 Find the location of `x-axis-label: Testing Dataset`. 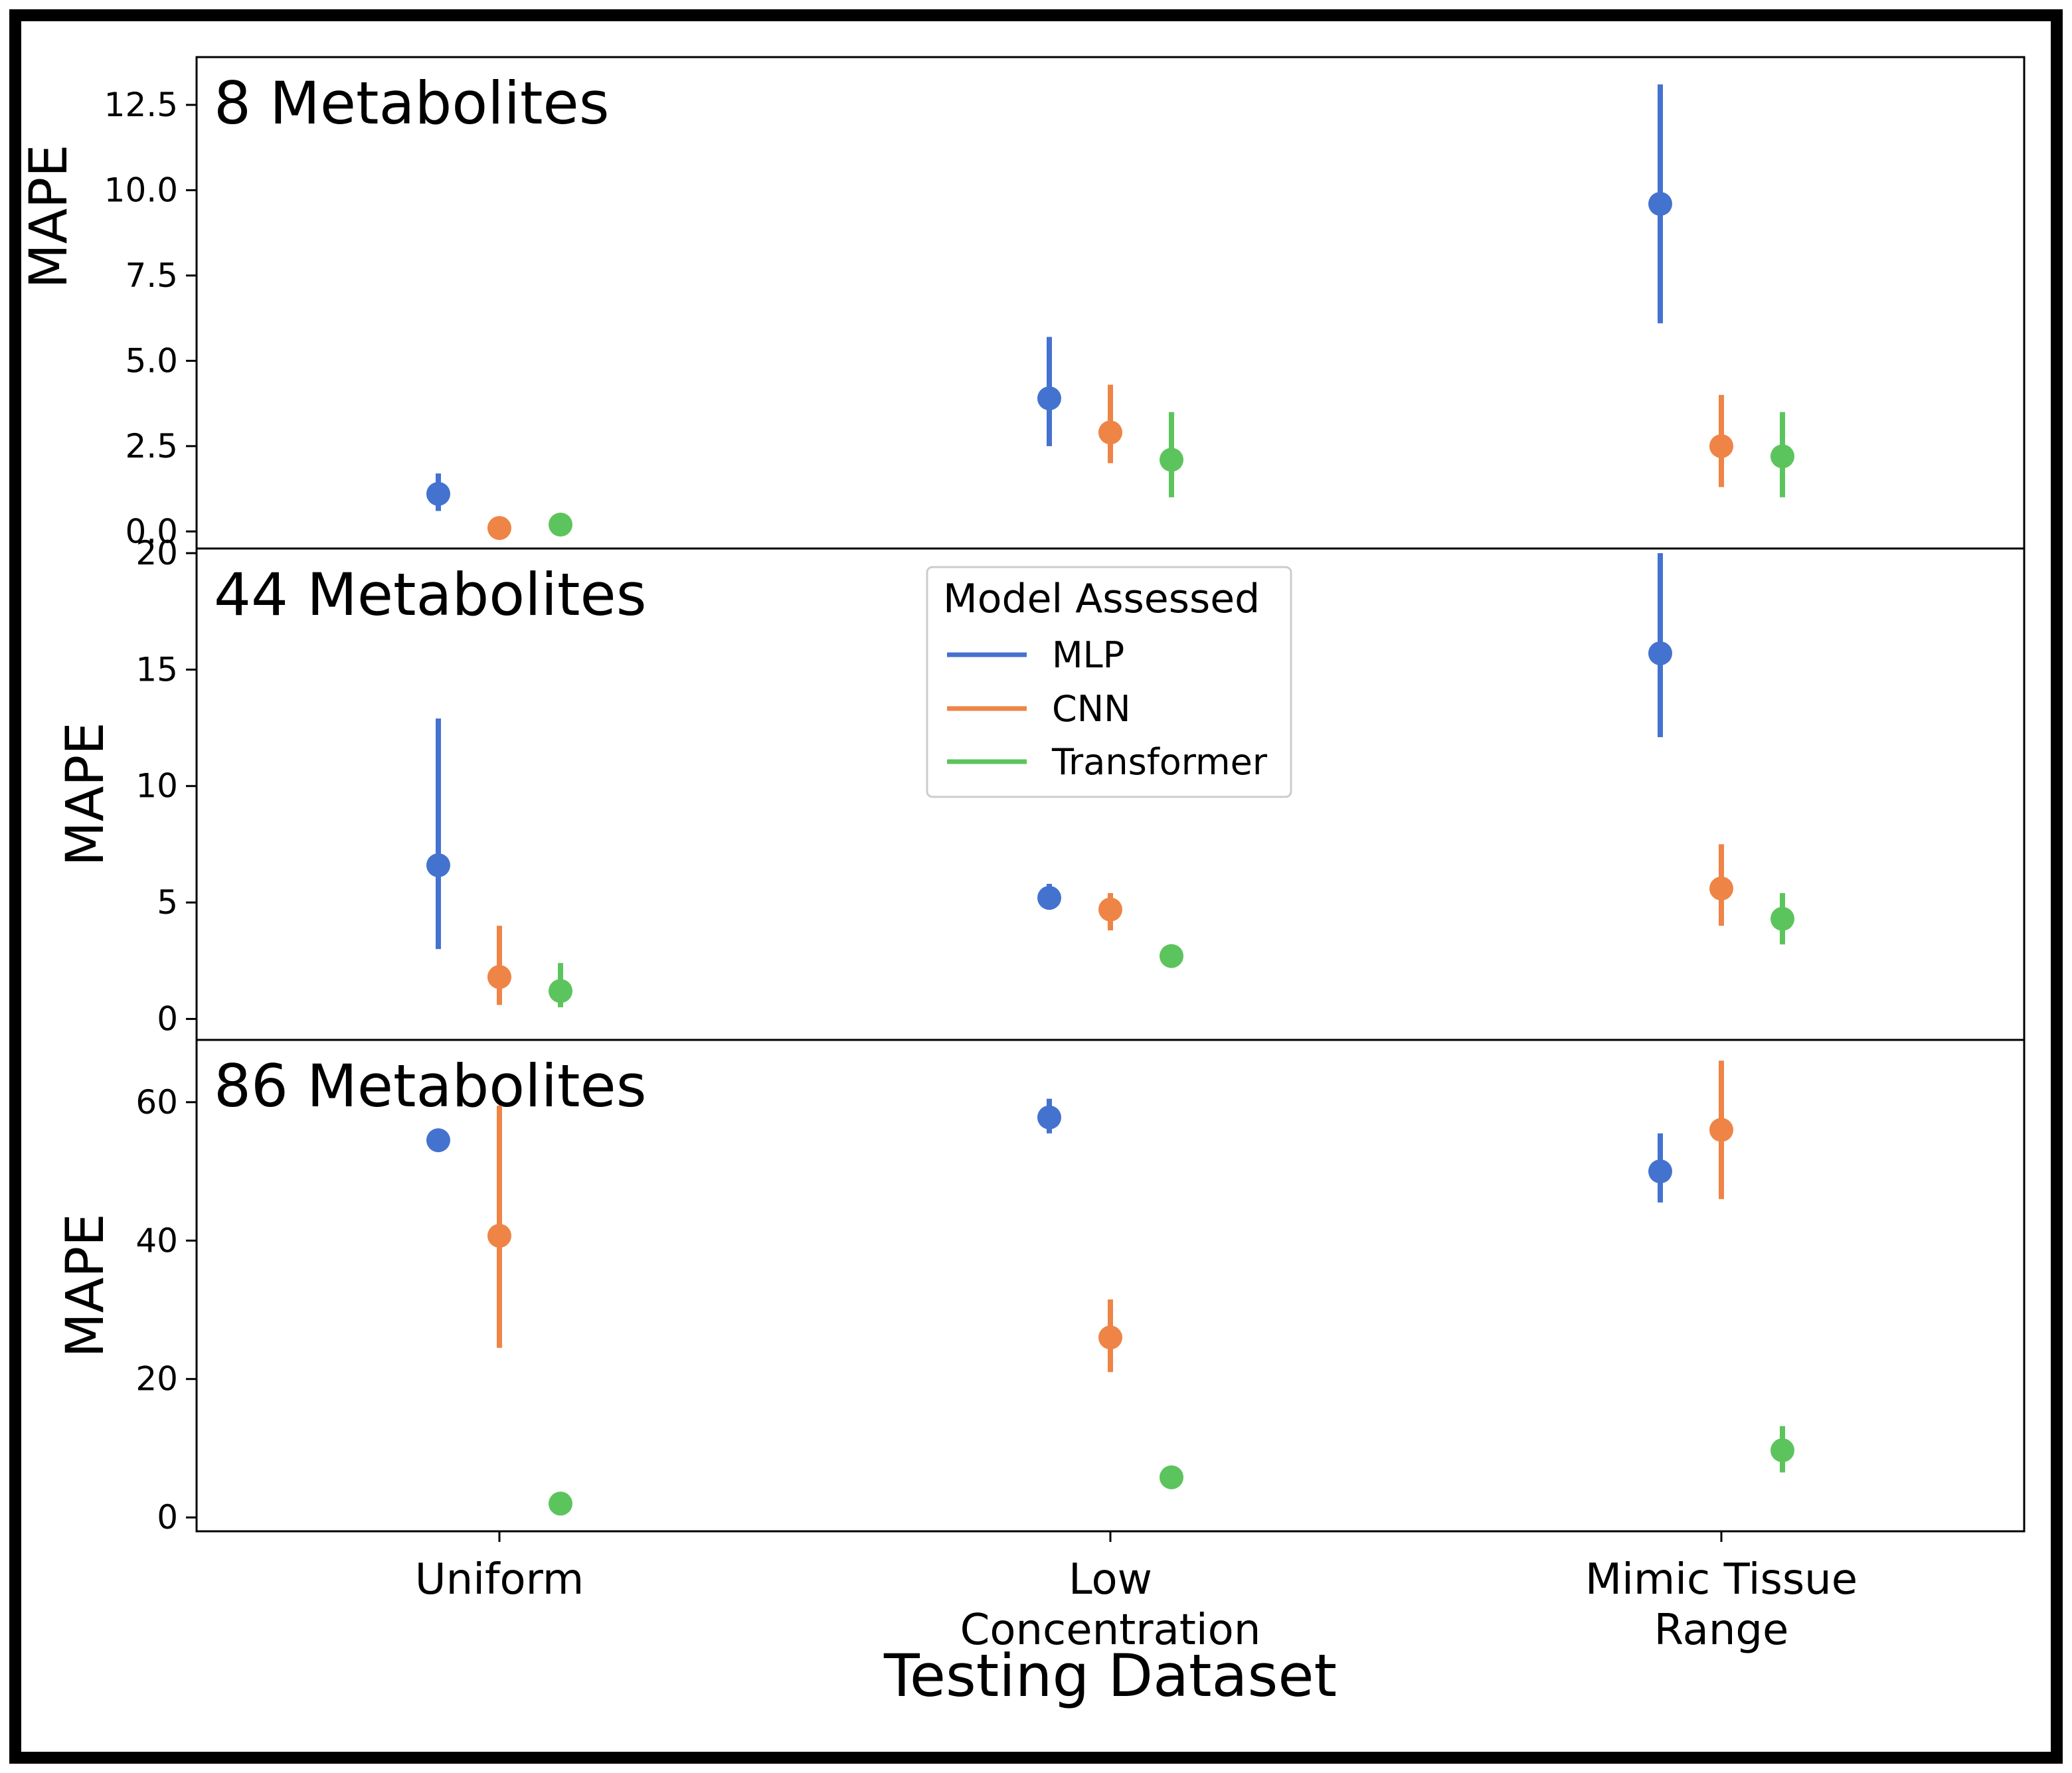

x-axis-label: Testing Dataset is located at coordinates (1110, 1676).